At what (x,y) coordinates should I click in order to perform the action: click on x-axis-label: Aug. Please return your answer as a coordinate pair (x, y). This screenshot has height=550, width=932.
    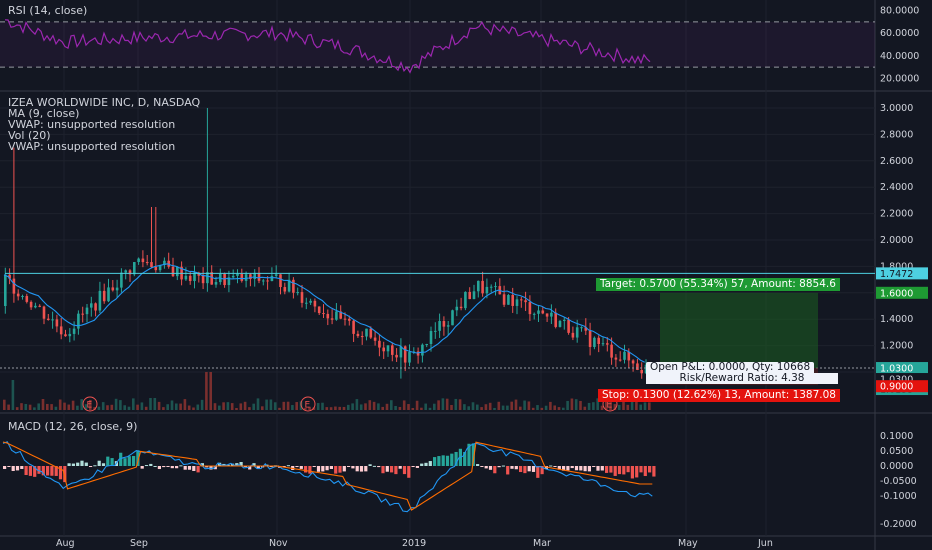
    Looking at the image, I should click on (65, 543).